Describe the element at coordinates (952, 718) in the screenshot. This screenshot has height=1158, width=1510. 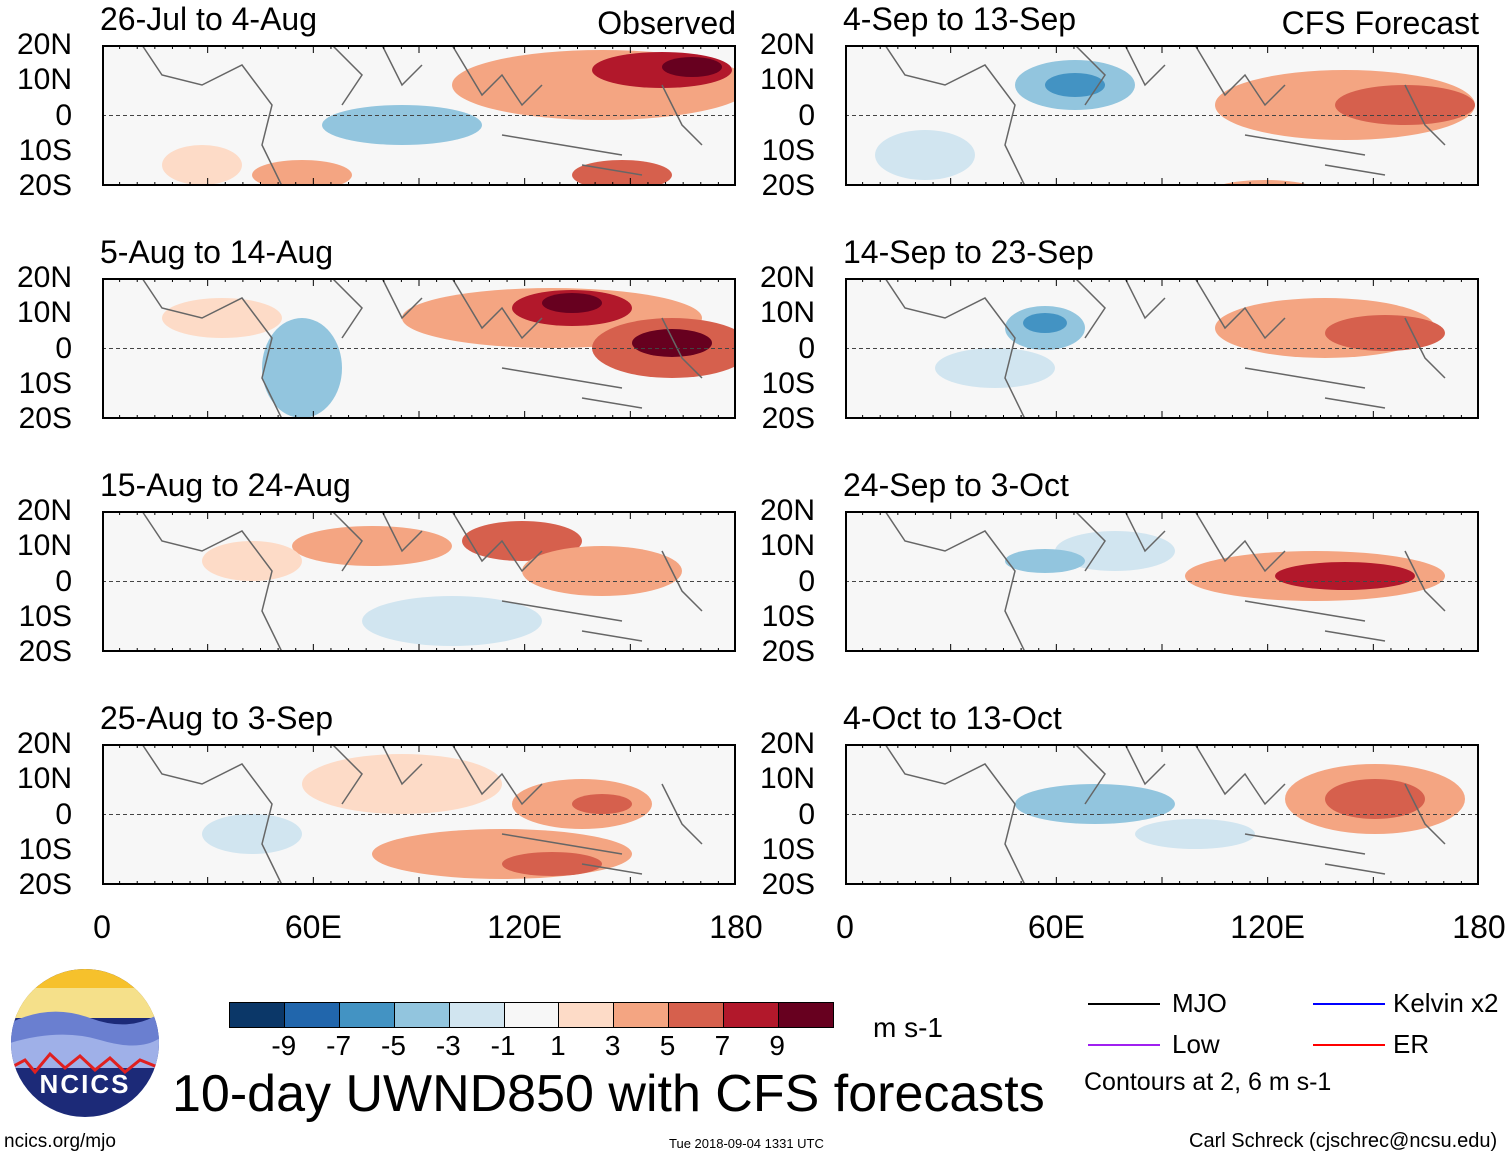
I see `panel-title: 4-Oct to 13-Oct` at that location.